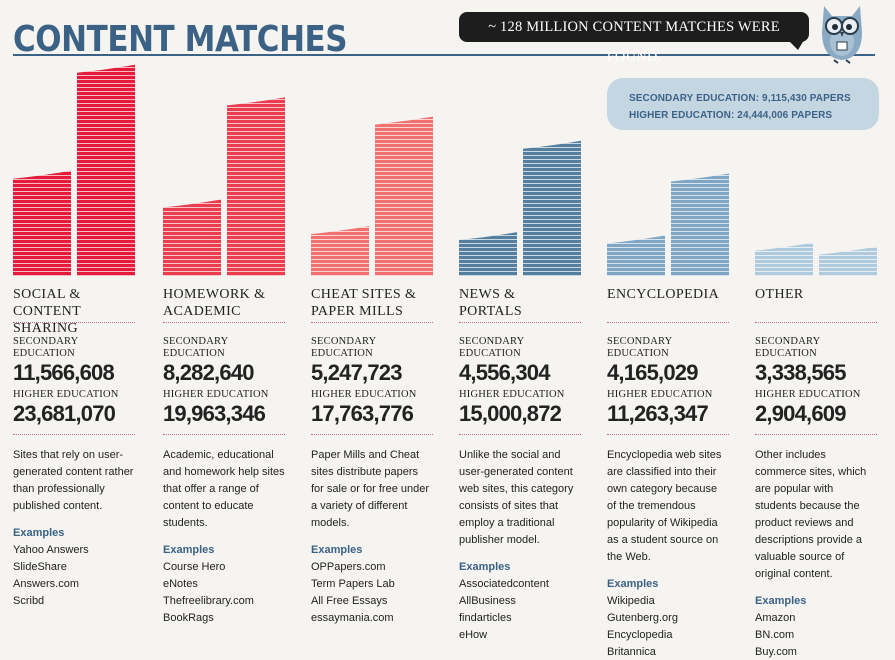 This screenshot has height=660, width=895. Describe the element at coordinates (208, 601) in the screenshot. I see `example-item: Thefreelibrary.com` at that location.